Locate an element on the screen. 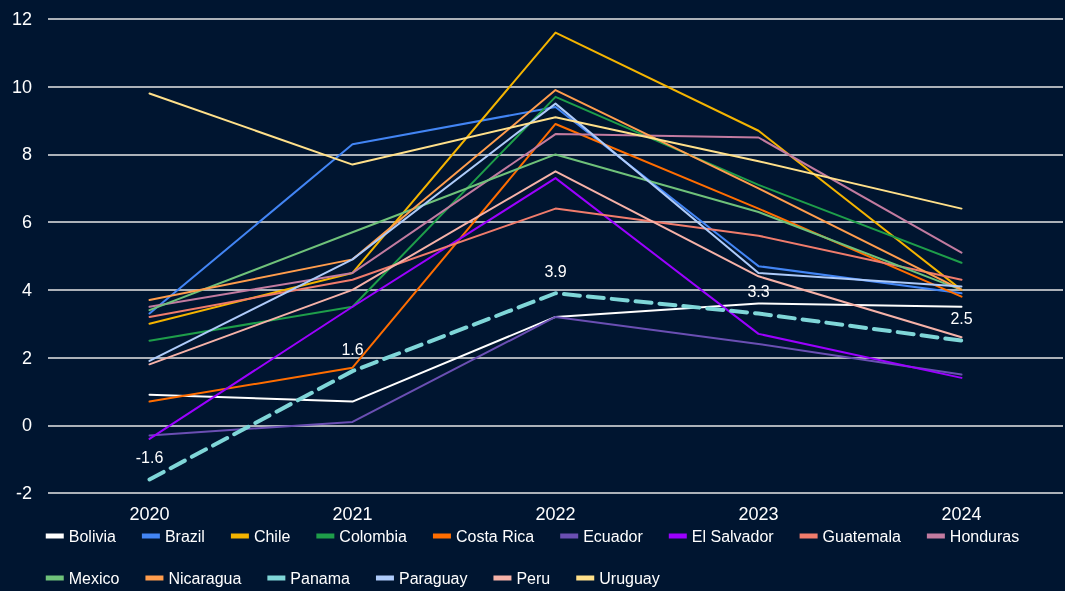 The width and height of the screenshot is (1065, 591). legend-label: Paraguay is located at coordinates (433, 578).